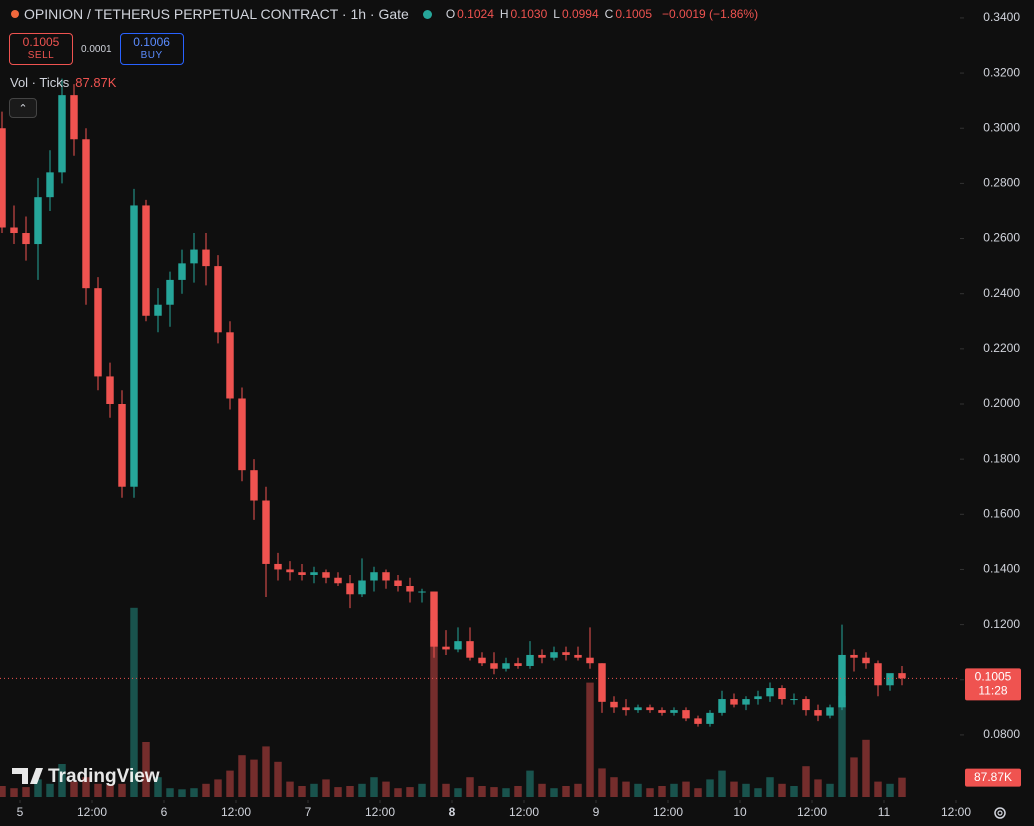  I want to click on y-tick-label: 0.2200, so click(1001, 348).